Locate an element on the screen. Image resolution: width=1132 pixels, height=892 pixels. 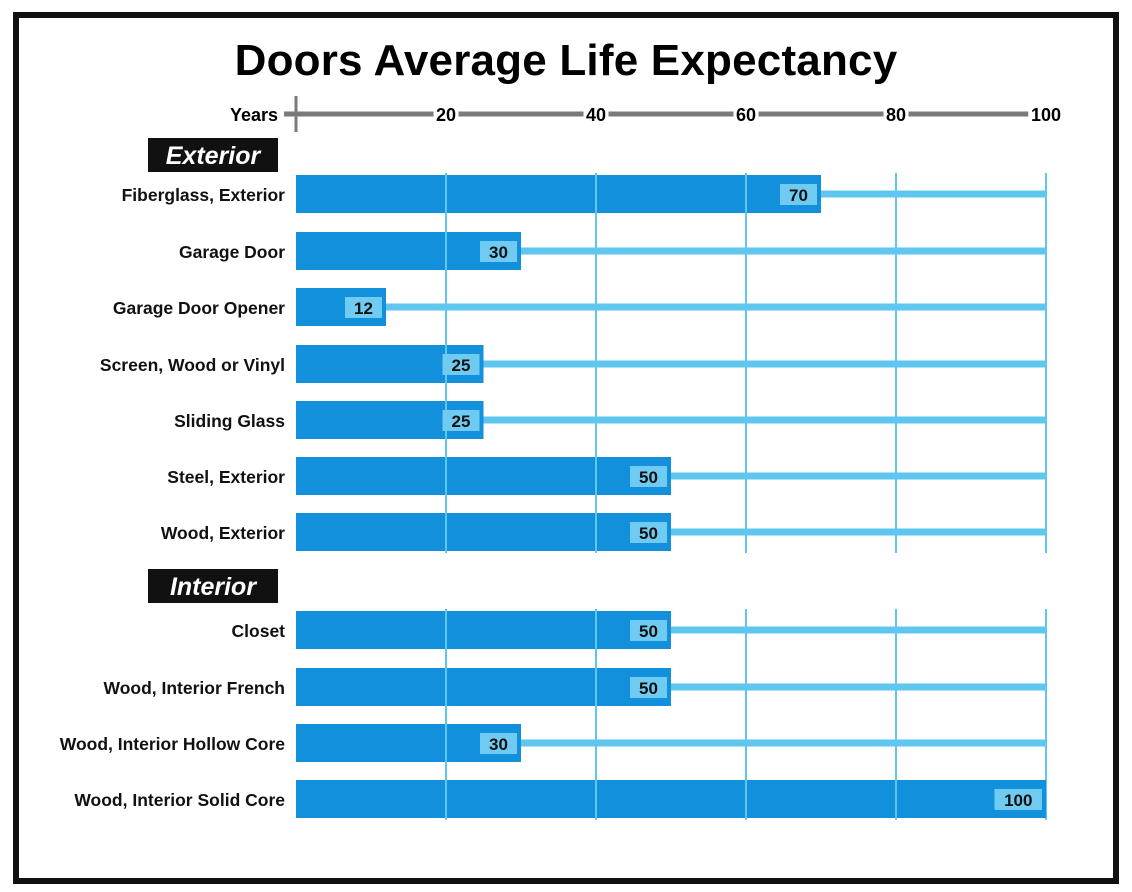
x-tick-label: 60 is located at coordinates (746, 115).